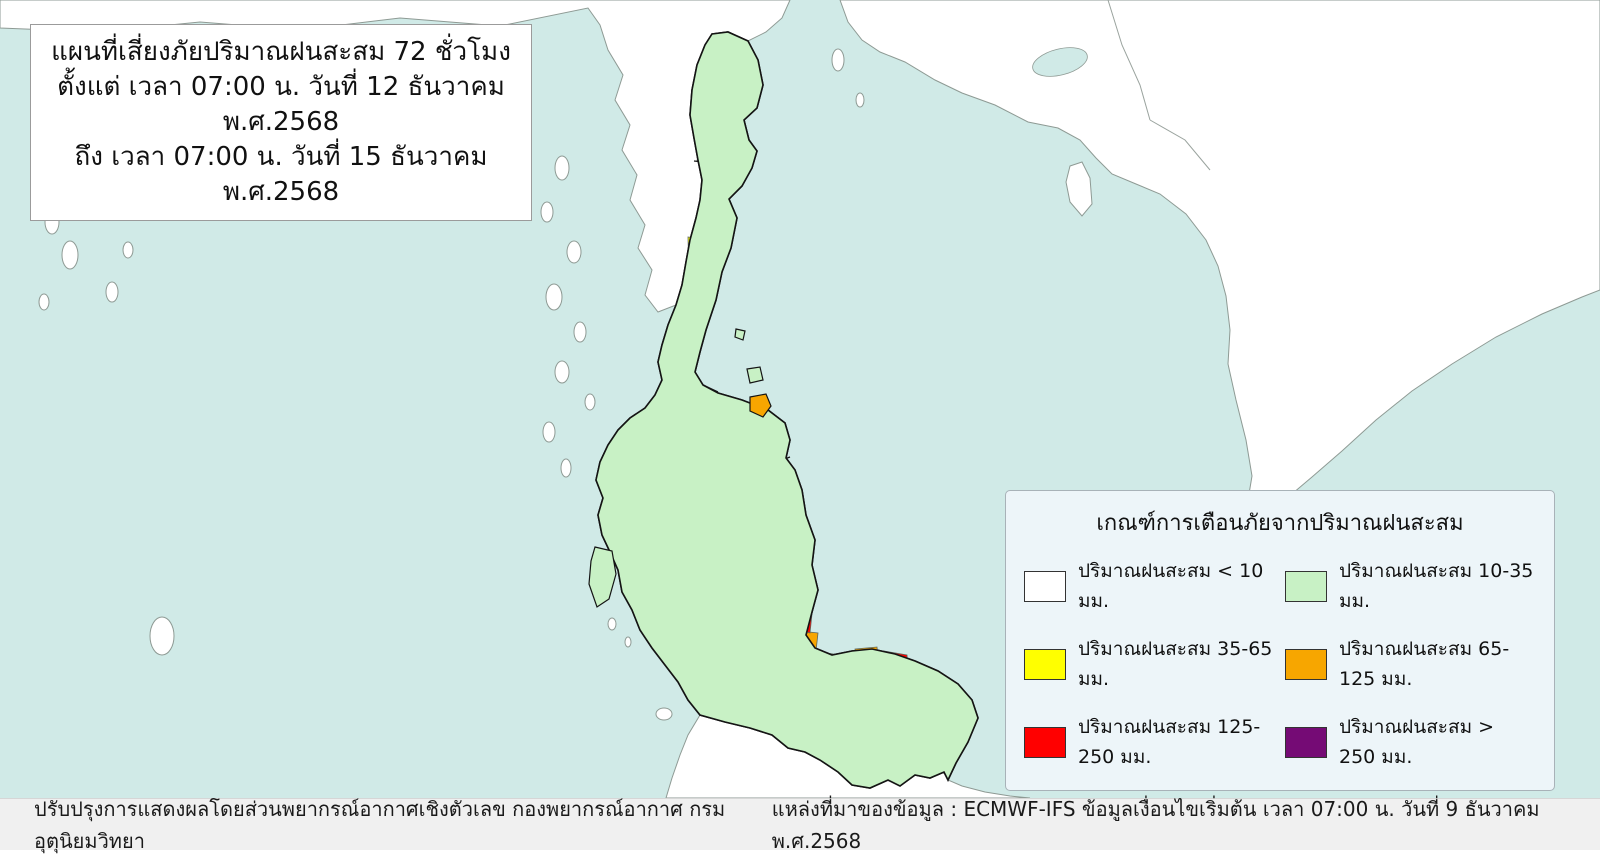 The image size is (1600, 857). I want to click on legend-item-rain-125-250: ปริมาณฝนสะสม 125-250 มม., so click(1149, 742).